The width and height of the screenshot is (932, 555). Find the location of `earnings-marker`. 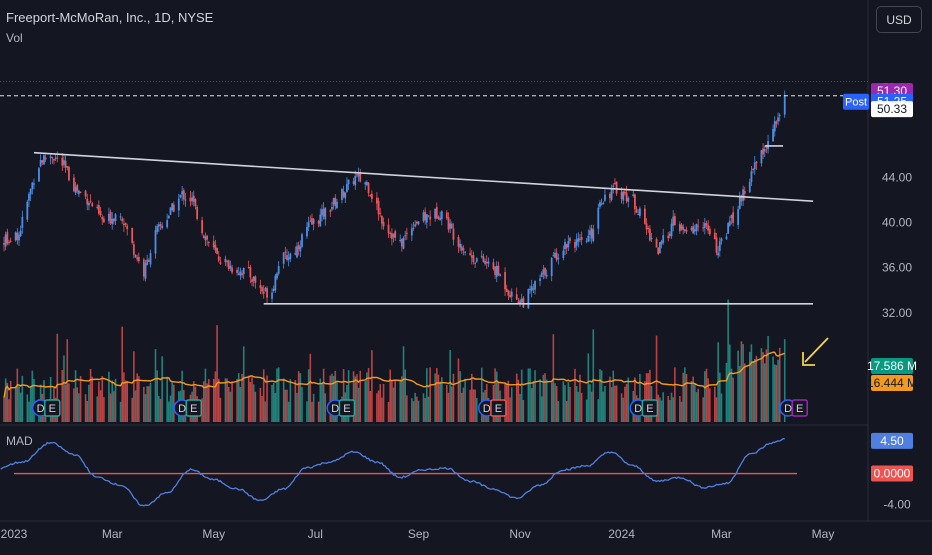

earnings-marker is located at coordinates (498, 408).